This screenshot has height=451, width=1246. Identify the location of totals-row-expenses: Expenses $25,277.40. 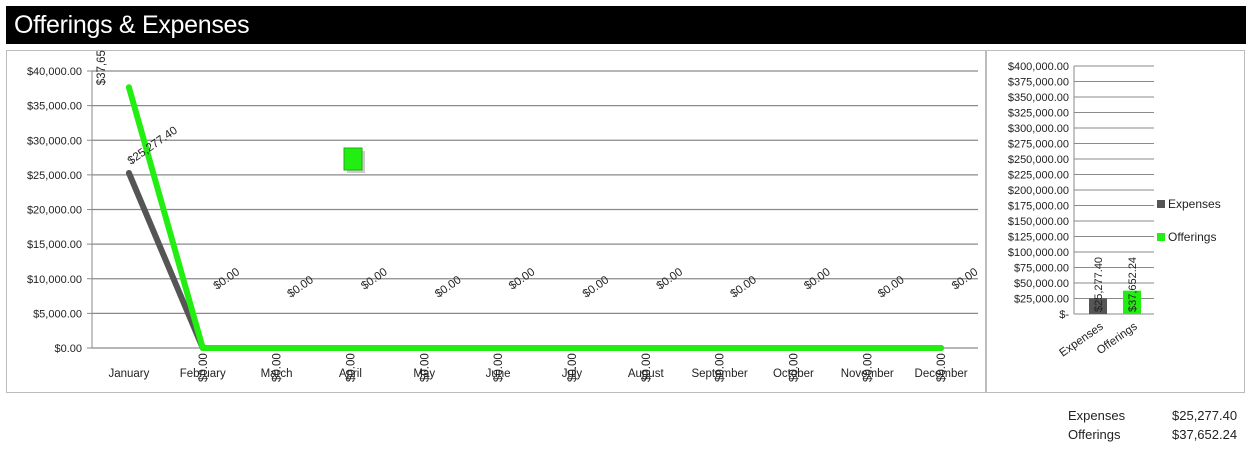
(1157, 417).